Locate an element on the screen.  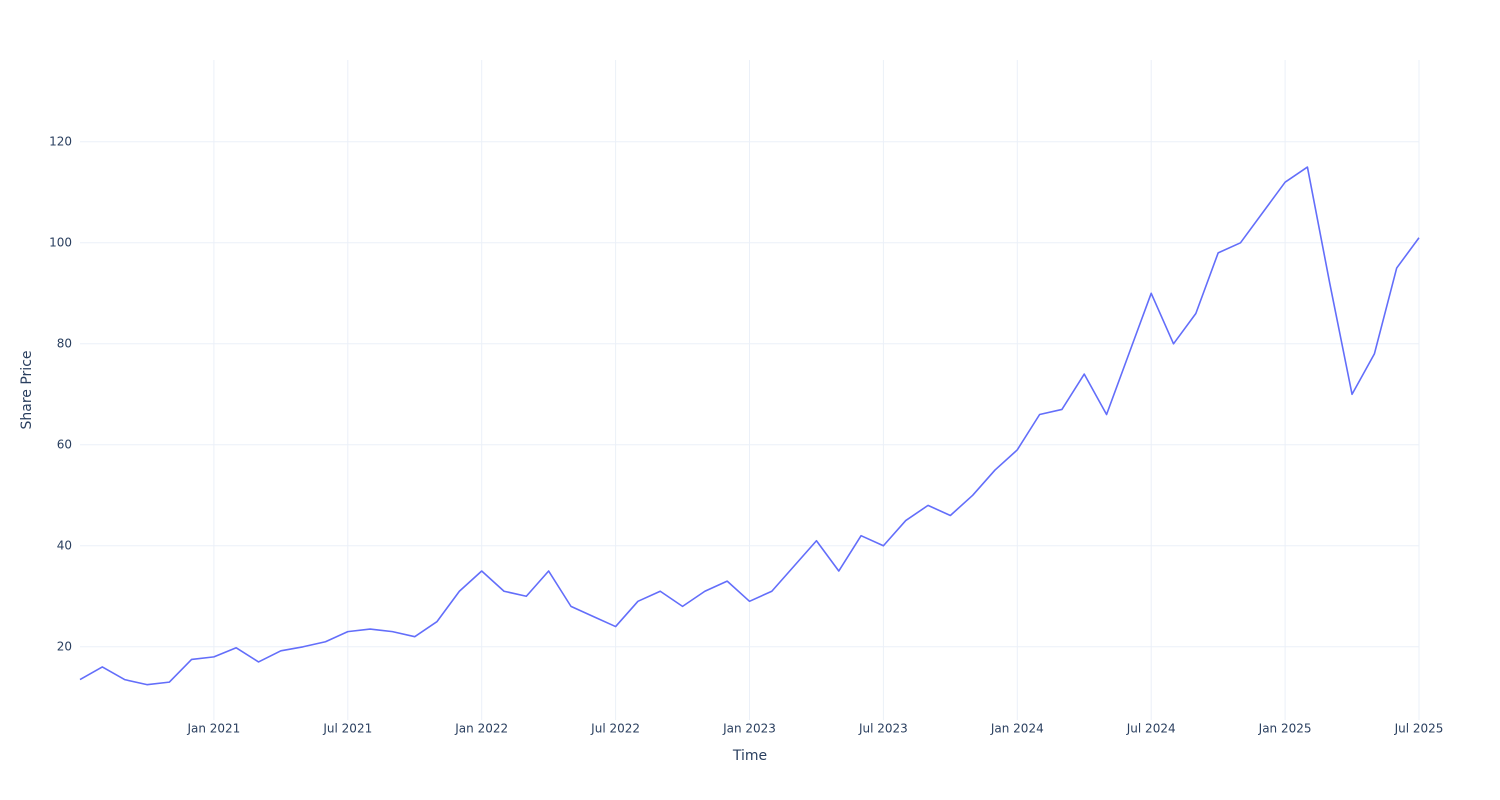
x-tick-label: Jul 2021 is located at coordinates (347, 729).